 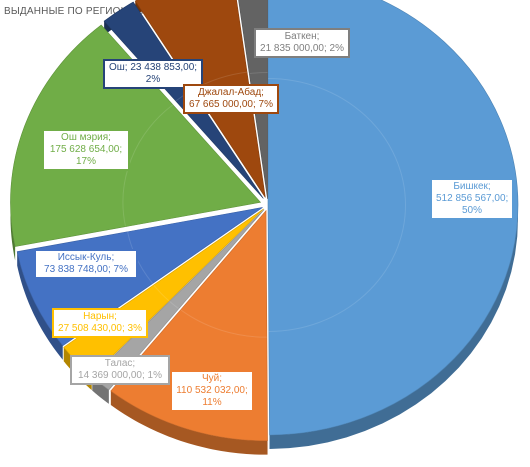 What do you see at coordinates (74, 11) in the screenshot?
I see `chart-title: ВЫДАННЫЕ ПО РЕГИОНАМ` at bounding box center [74, 11].